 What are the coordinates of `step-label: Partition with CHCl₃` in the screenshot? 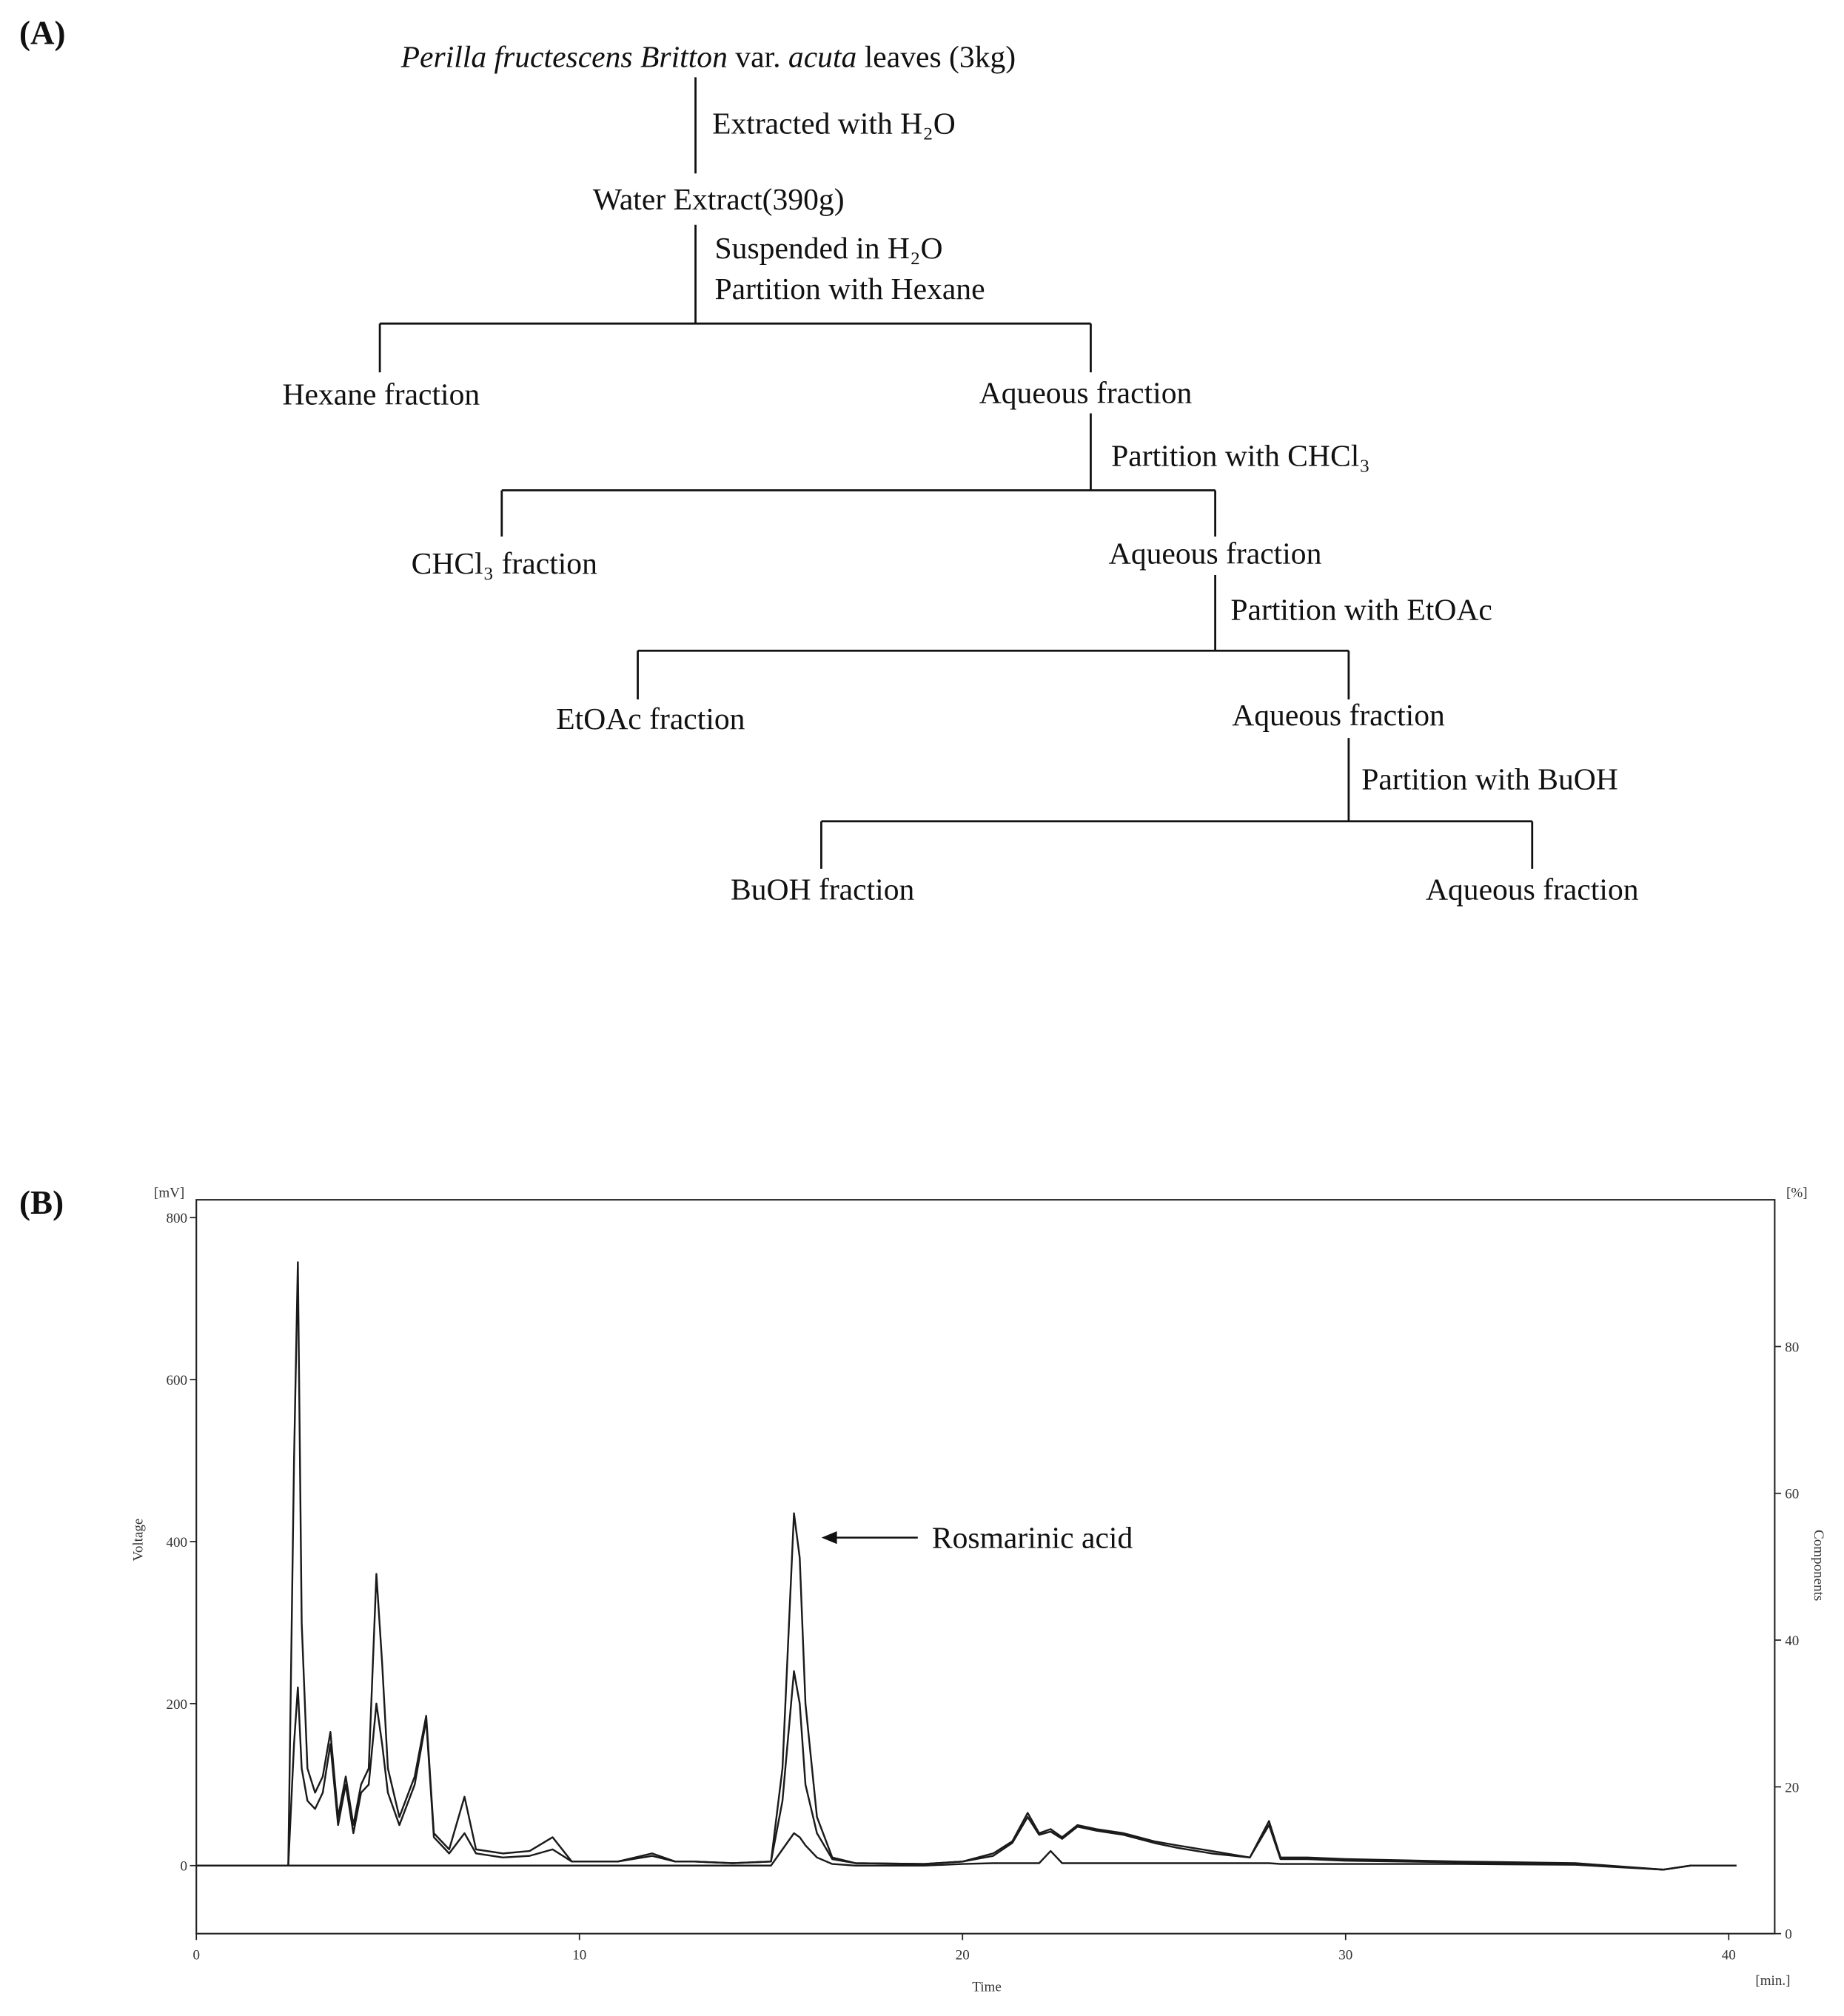 It's located at (1240, 456).